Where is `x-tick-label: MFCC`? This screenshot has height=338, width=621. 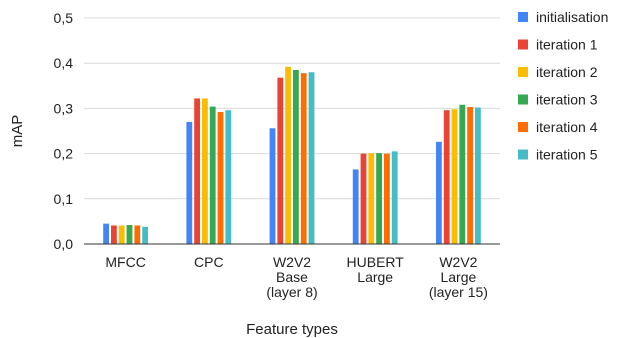
x-tick-label: MFCC is located at coordinates (125, 262).